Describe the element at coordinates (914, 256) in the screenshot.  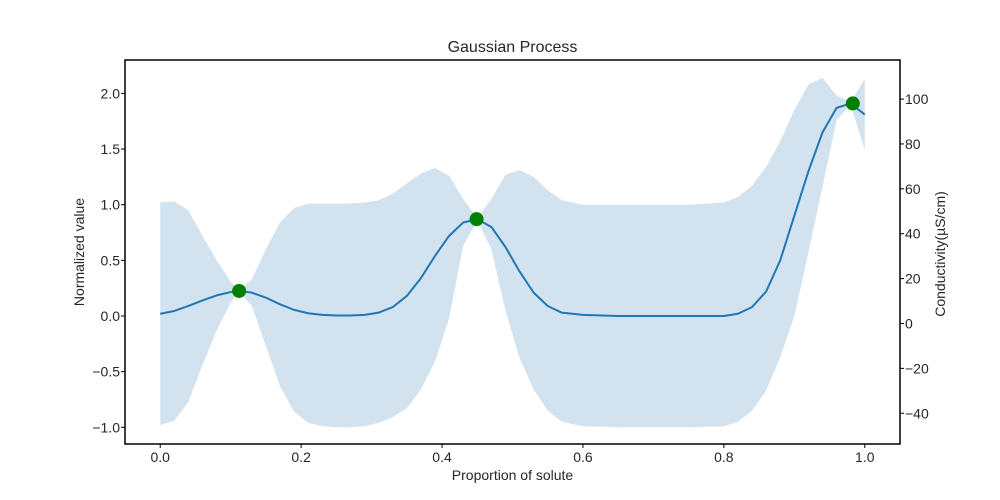
I see `y-axis-right: −40 −20 0 20 40 60 80 100` at that location.